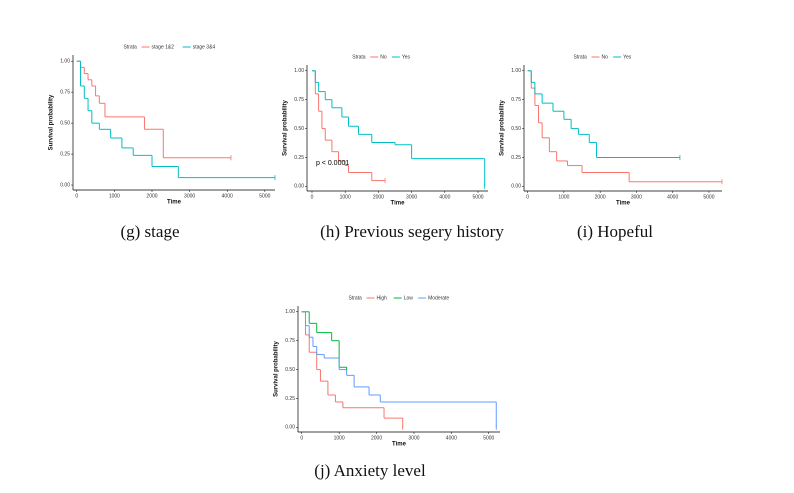  I want to click on caption: (g) stage, so click(149, 231).